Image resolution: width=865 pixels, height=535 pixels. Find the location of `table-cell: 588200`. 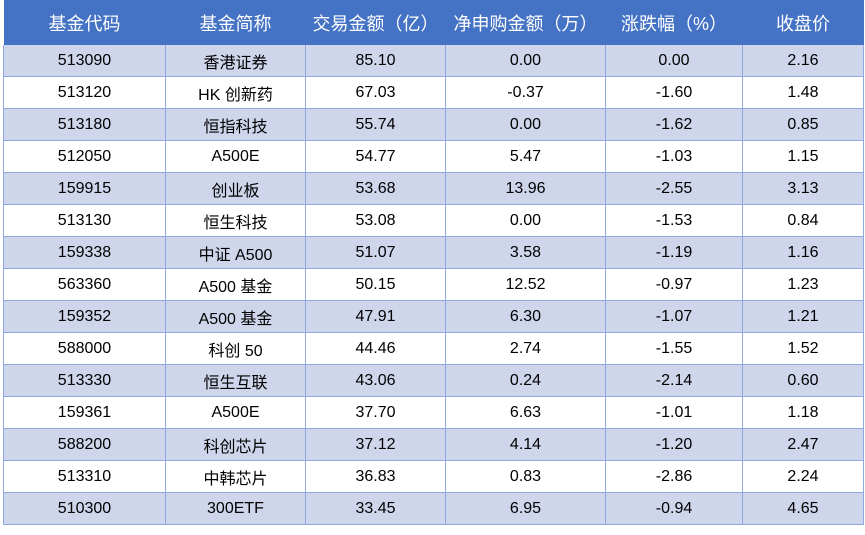

table-cell: 588200 is located at coordinates (84, 444).